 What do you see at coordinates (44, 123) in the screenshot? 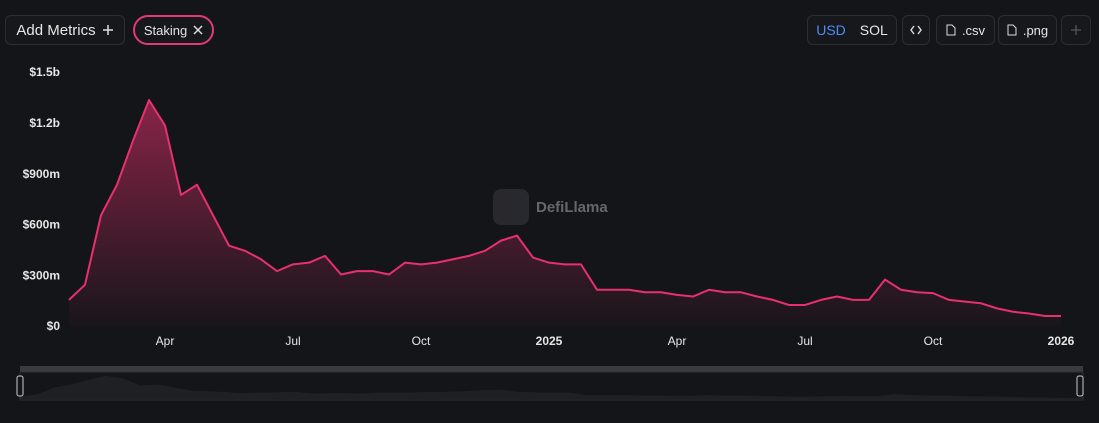
I see `y-tick-label: $1.2b` at bounding box center [44, 123].